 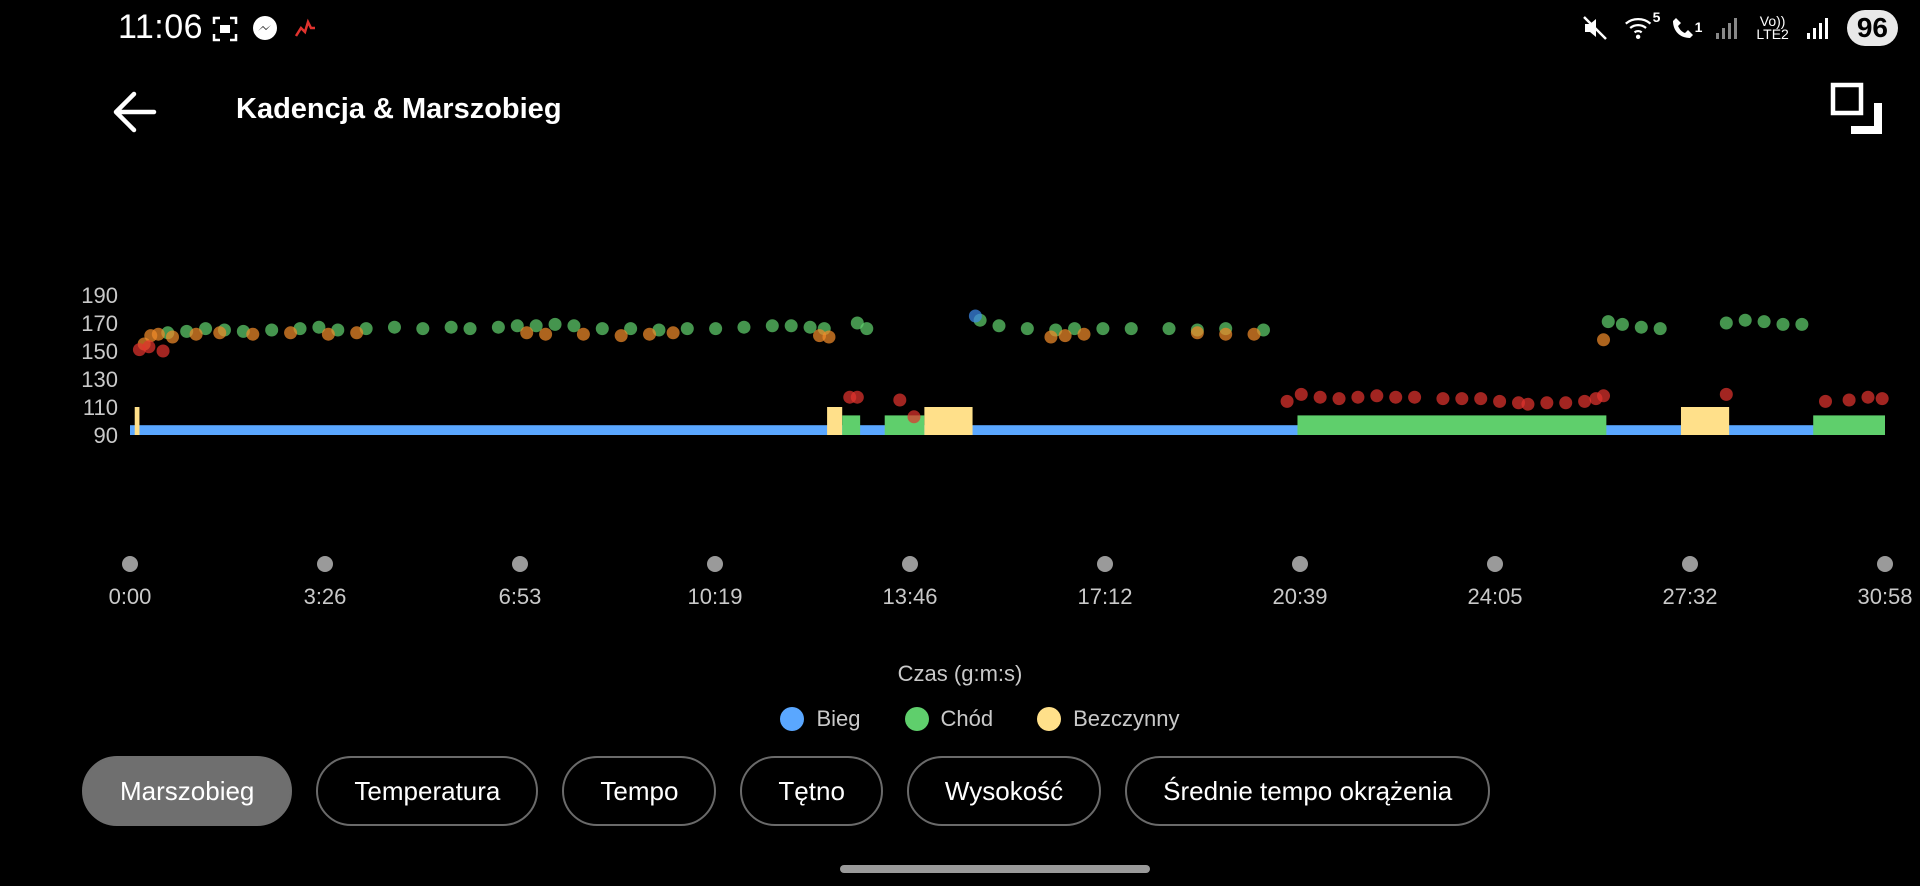 What do you see at coordinates (639, 791) in the screenshot?
I see `tab-tempo: Tempo` at bounding box center [639, 791].